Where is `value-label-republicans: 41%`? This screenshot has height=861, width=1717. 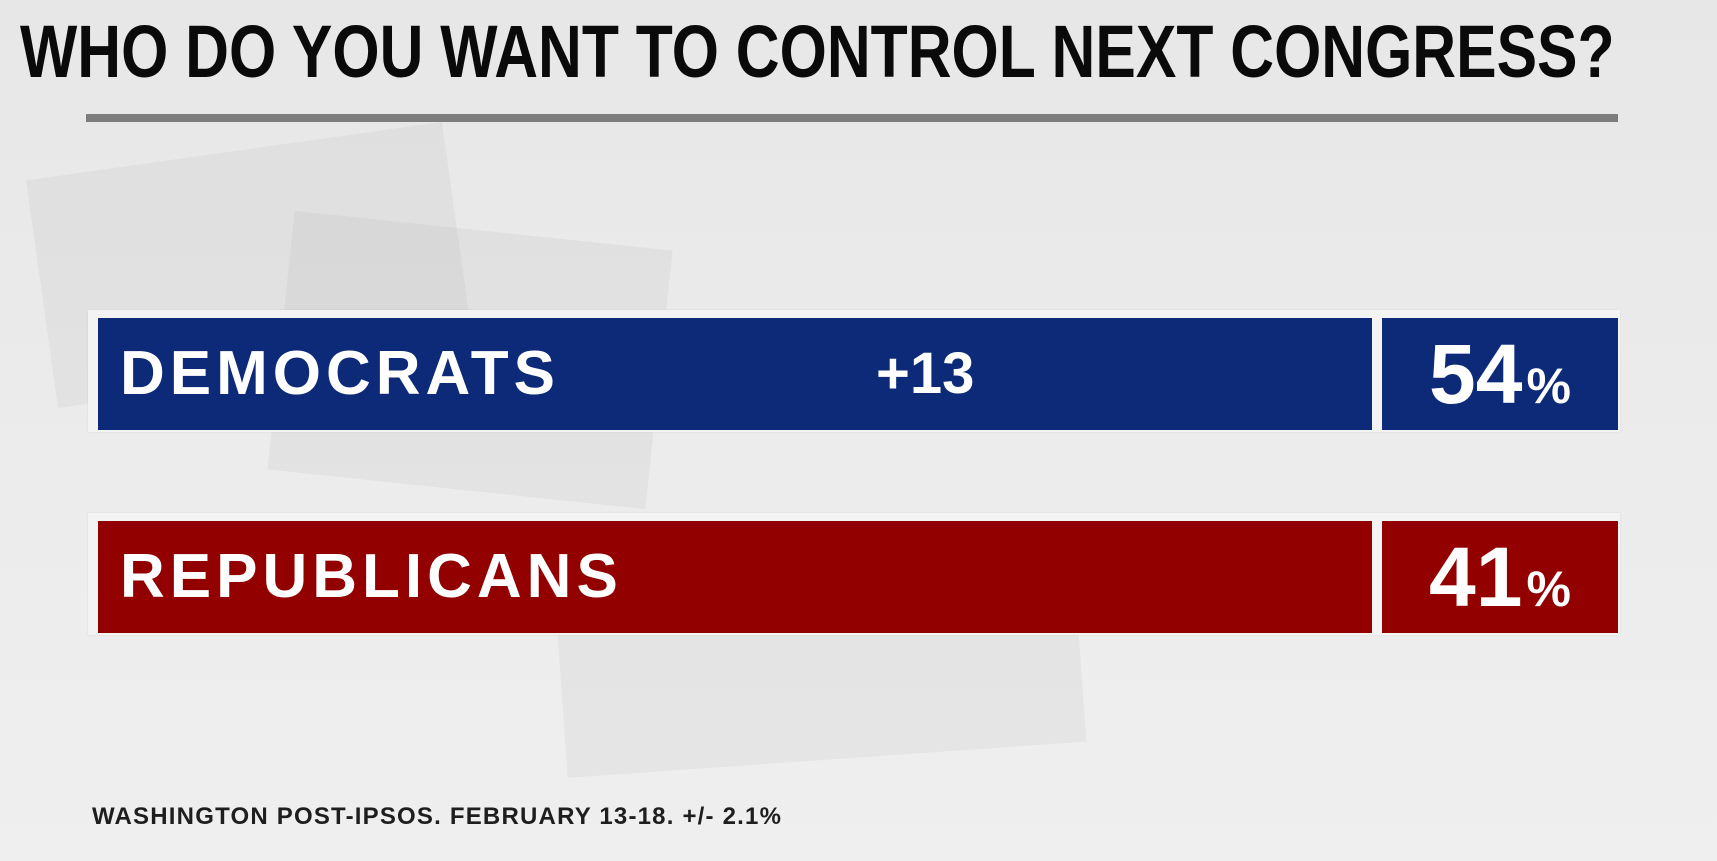
value-label-republicans: 41% is located at coordinates (1500, 577).